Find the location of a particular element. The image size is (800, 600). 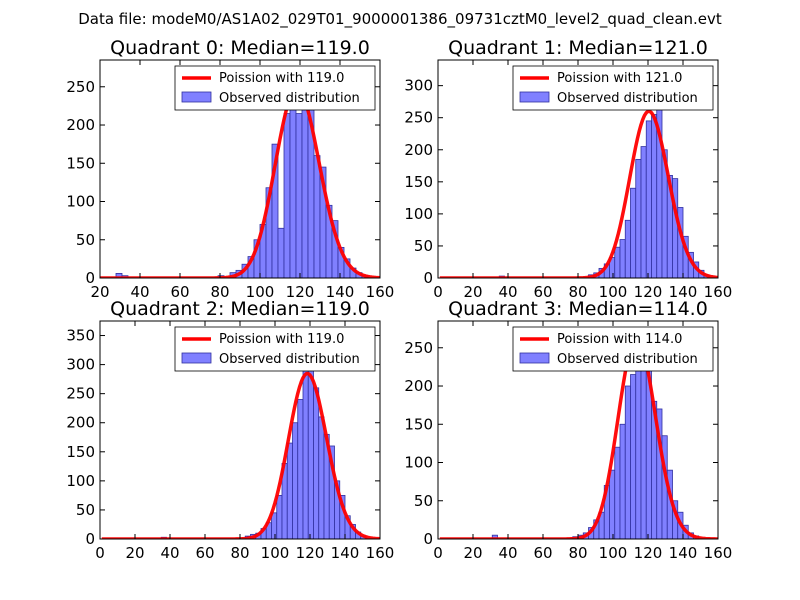

legend-curve-label: Poission with 114.0 is located at coordinates (619, 339).